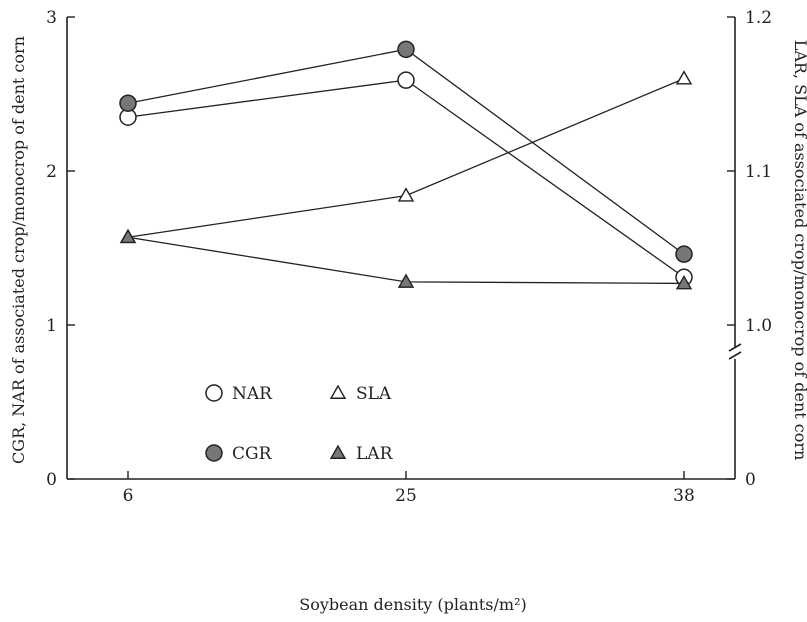 This screenshot has height=622, width=807. I want to click on series-lar, so click(406, 259).